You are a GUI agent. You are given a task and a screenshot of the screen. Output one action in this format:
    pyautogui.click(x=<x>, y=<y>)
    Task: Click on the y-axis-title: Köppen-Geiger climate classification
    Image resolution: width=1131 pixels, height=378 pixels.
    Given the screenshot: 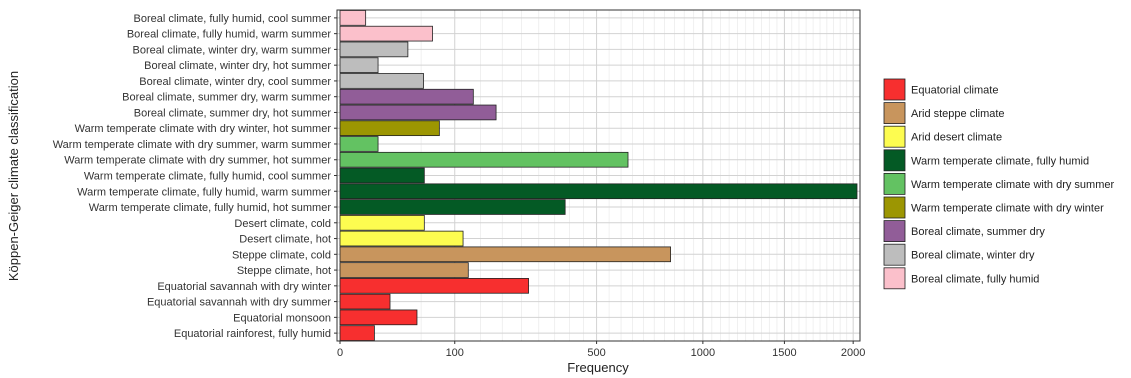 What is the action you would take?
    pyautogui.click(x=13, y=176)
    